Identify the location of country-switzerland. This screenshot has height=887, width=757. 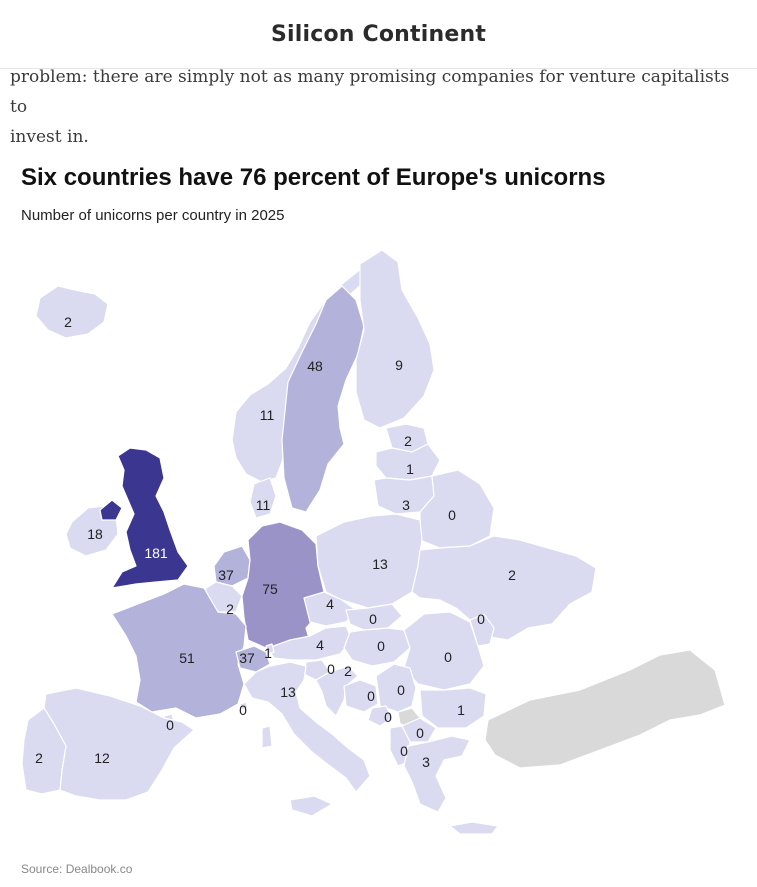
(253, 659).